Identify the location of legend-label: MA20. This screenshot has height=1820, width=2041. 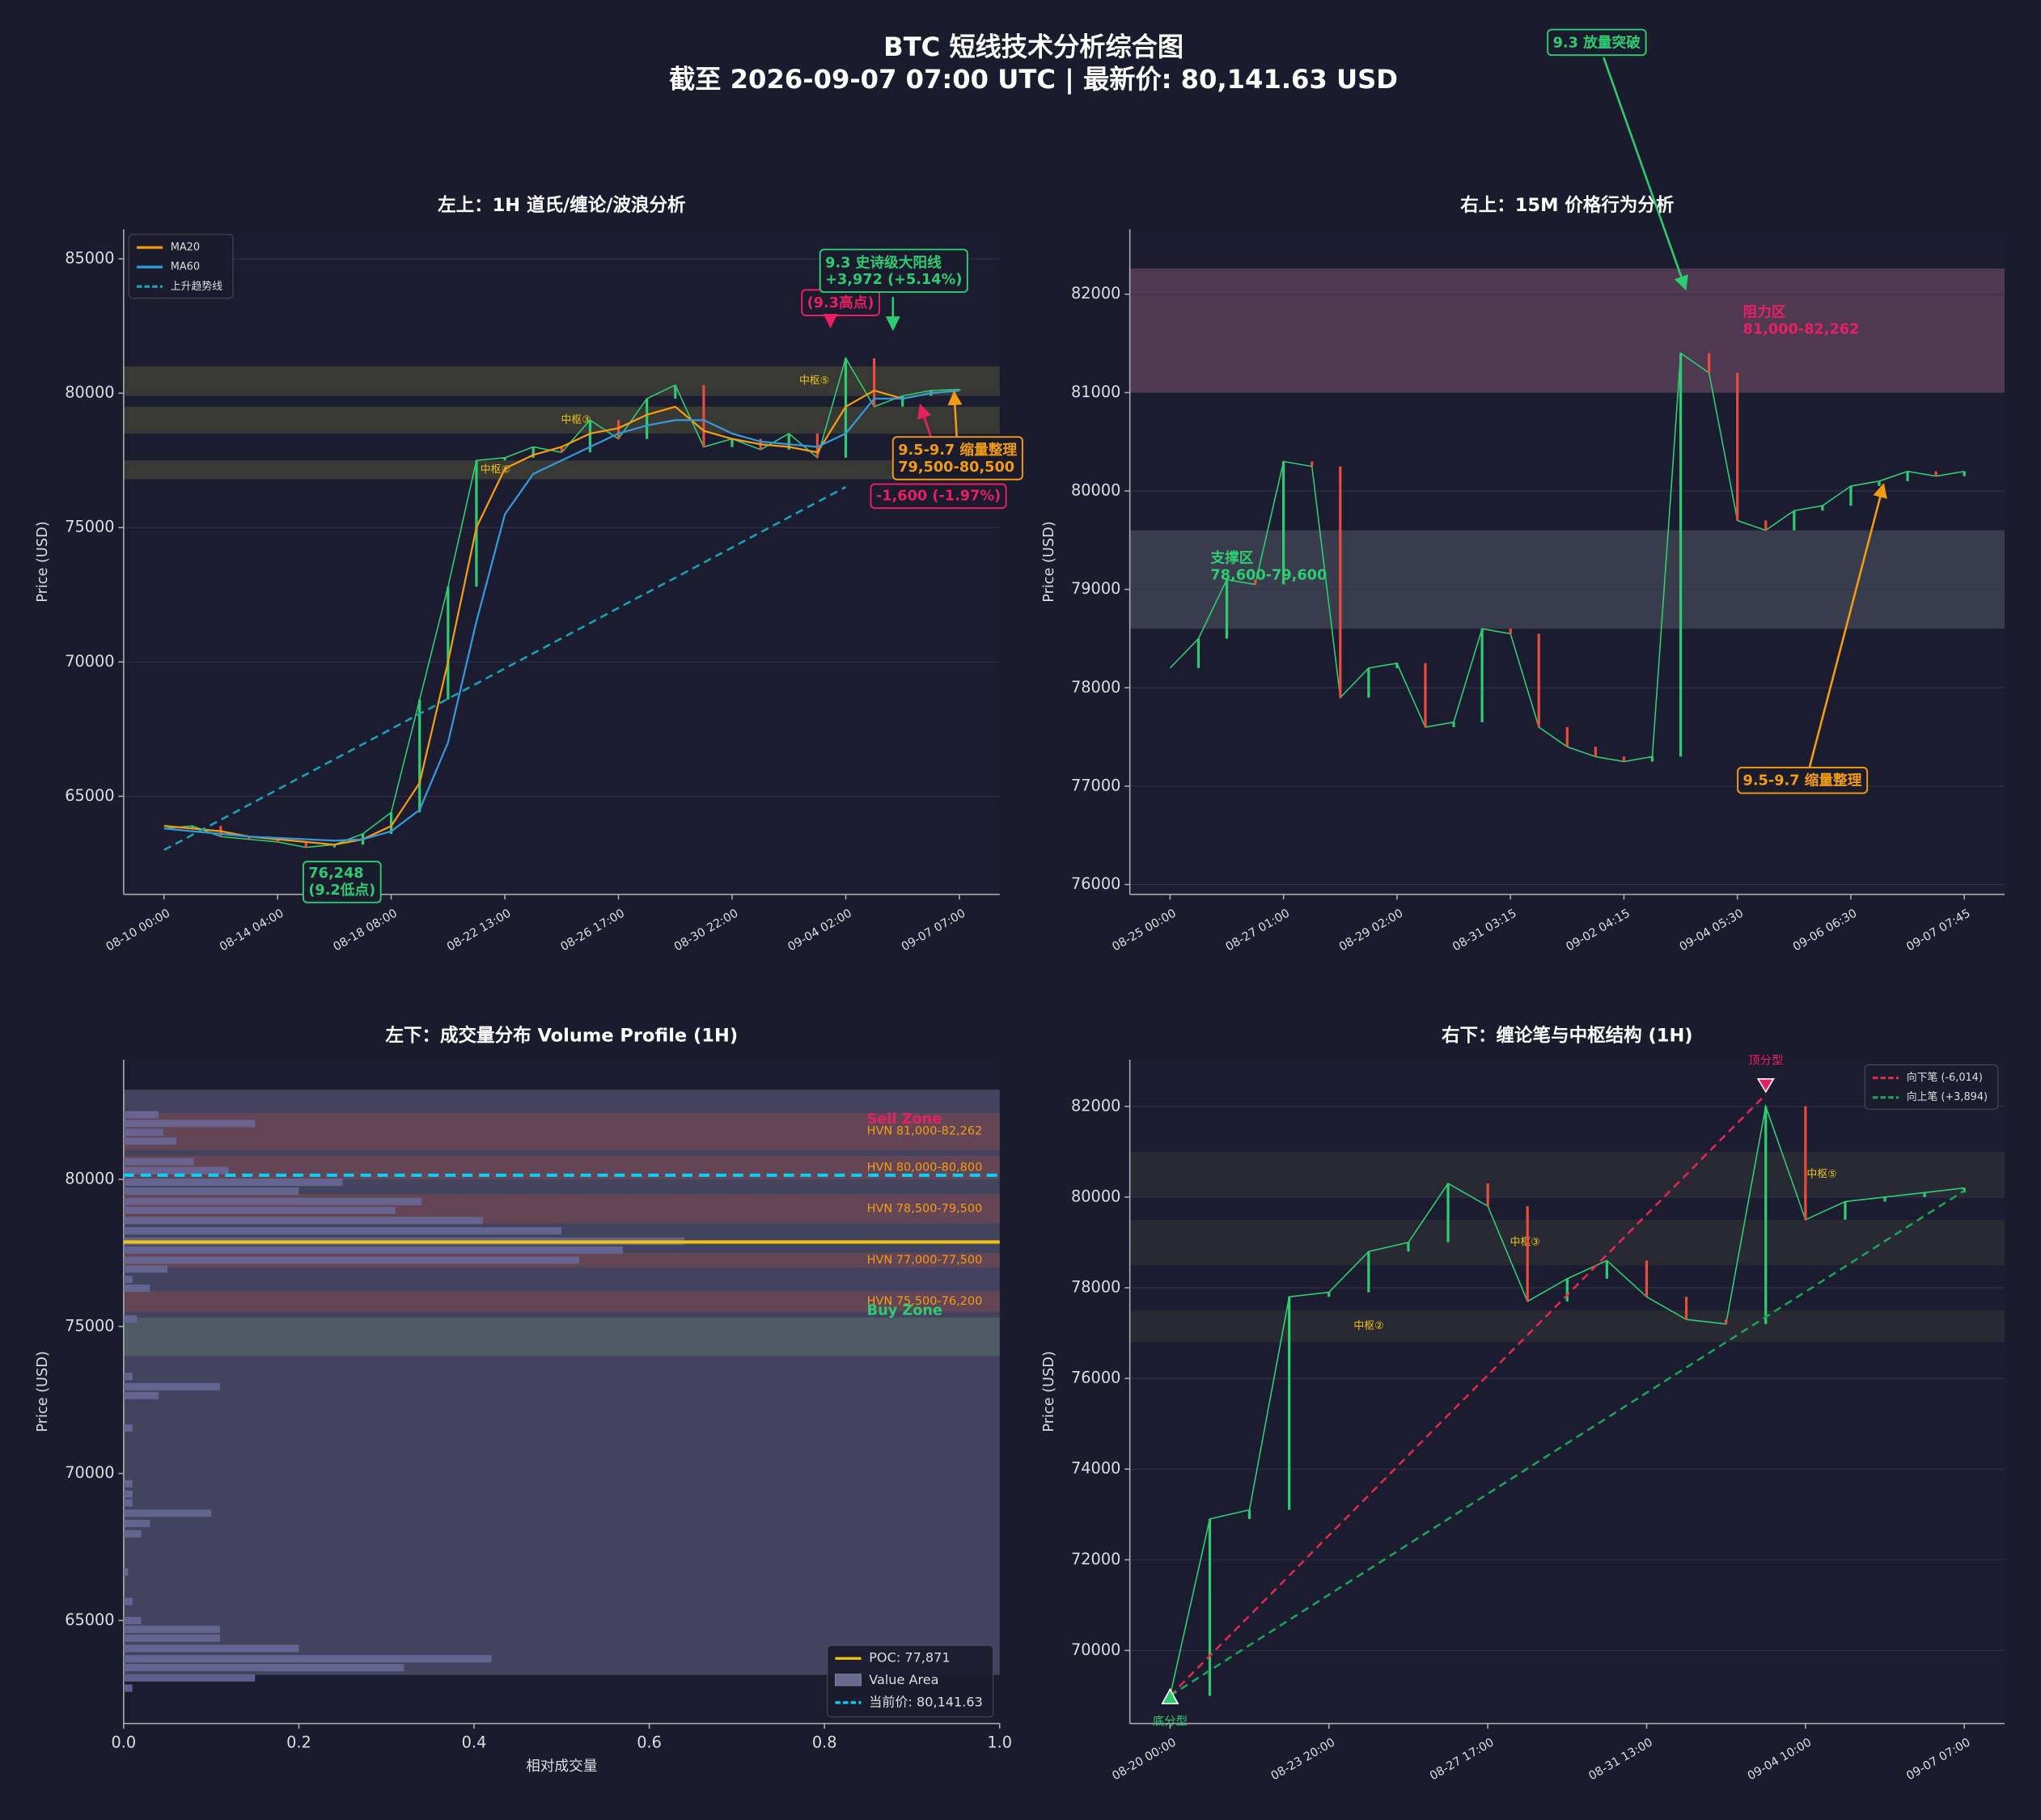
(185, 247).